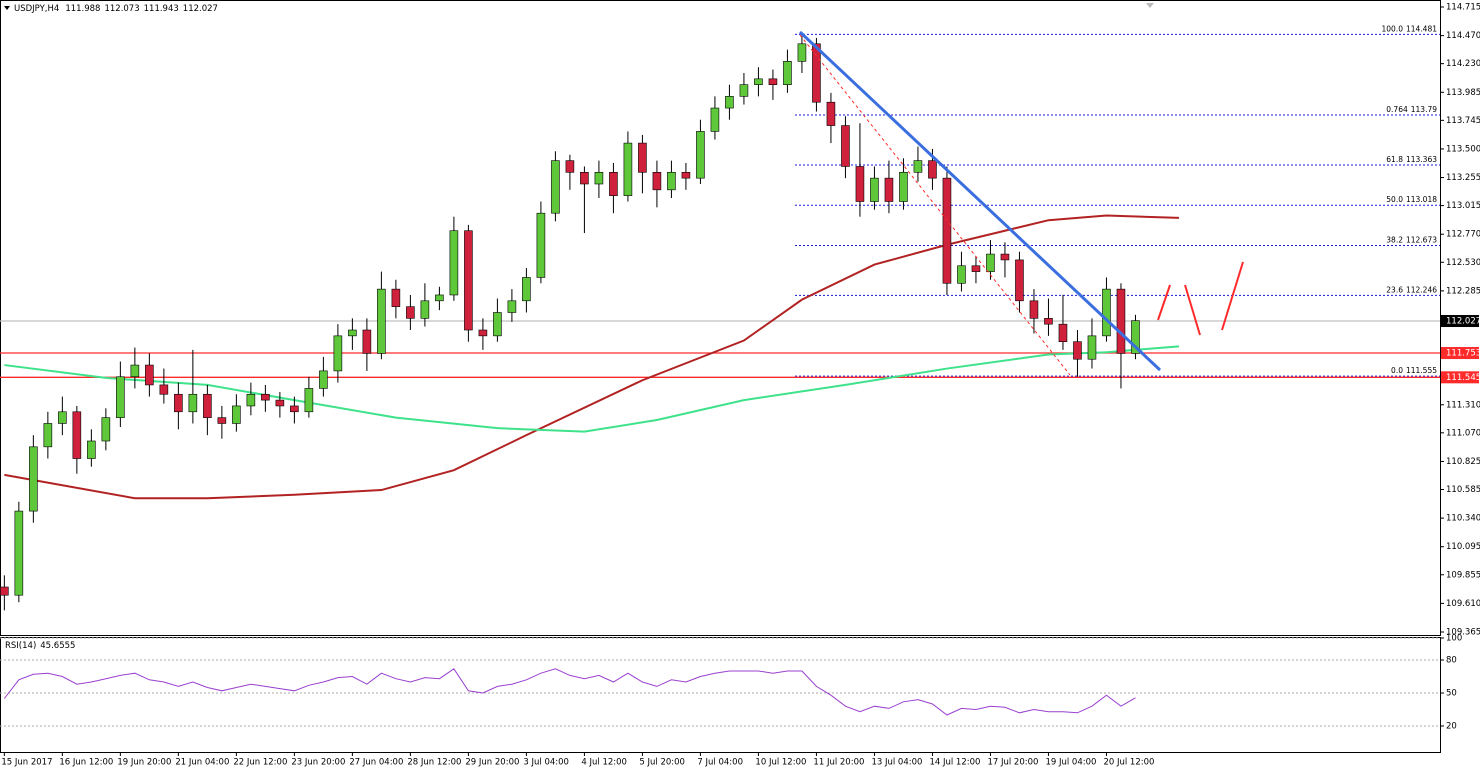 Image resolution: width=1480 pixels, height=772 pixels. What do you see at coordinates (1463, 575) in the screenshot?
I see `y-tick-label: 109.855` at bounding box center [1463, 575].